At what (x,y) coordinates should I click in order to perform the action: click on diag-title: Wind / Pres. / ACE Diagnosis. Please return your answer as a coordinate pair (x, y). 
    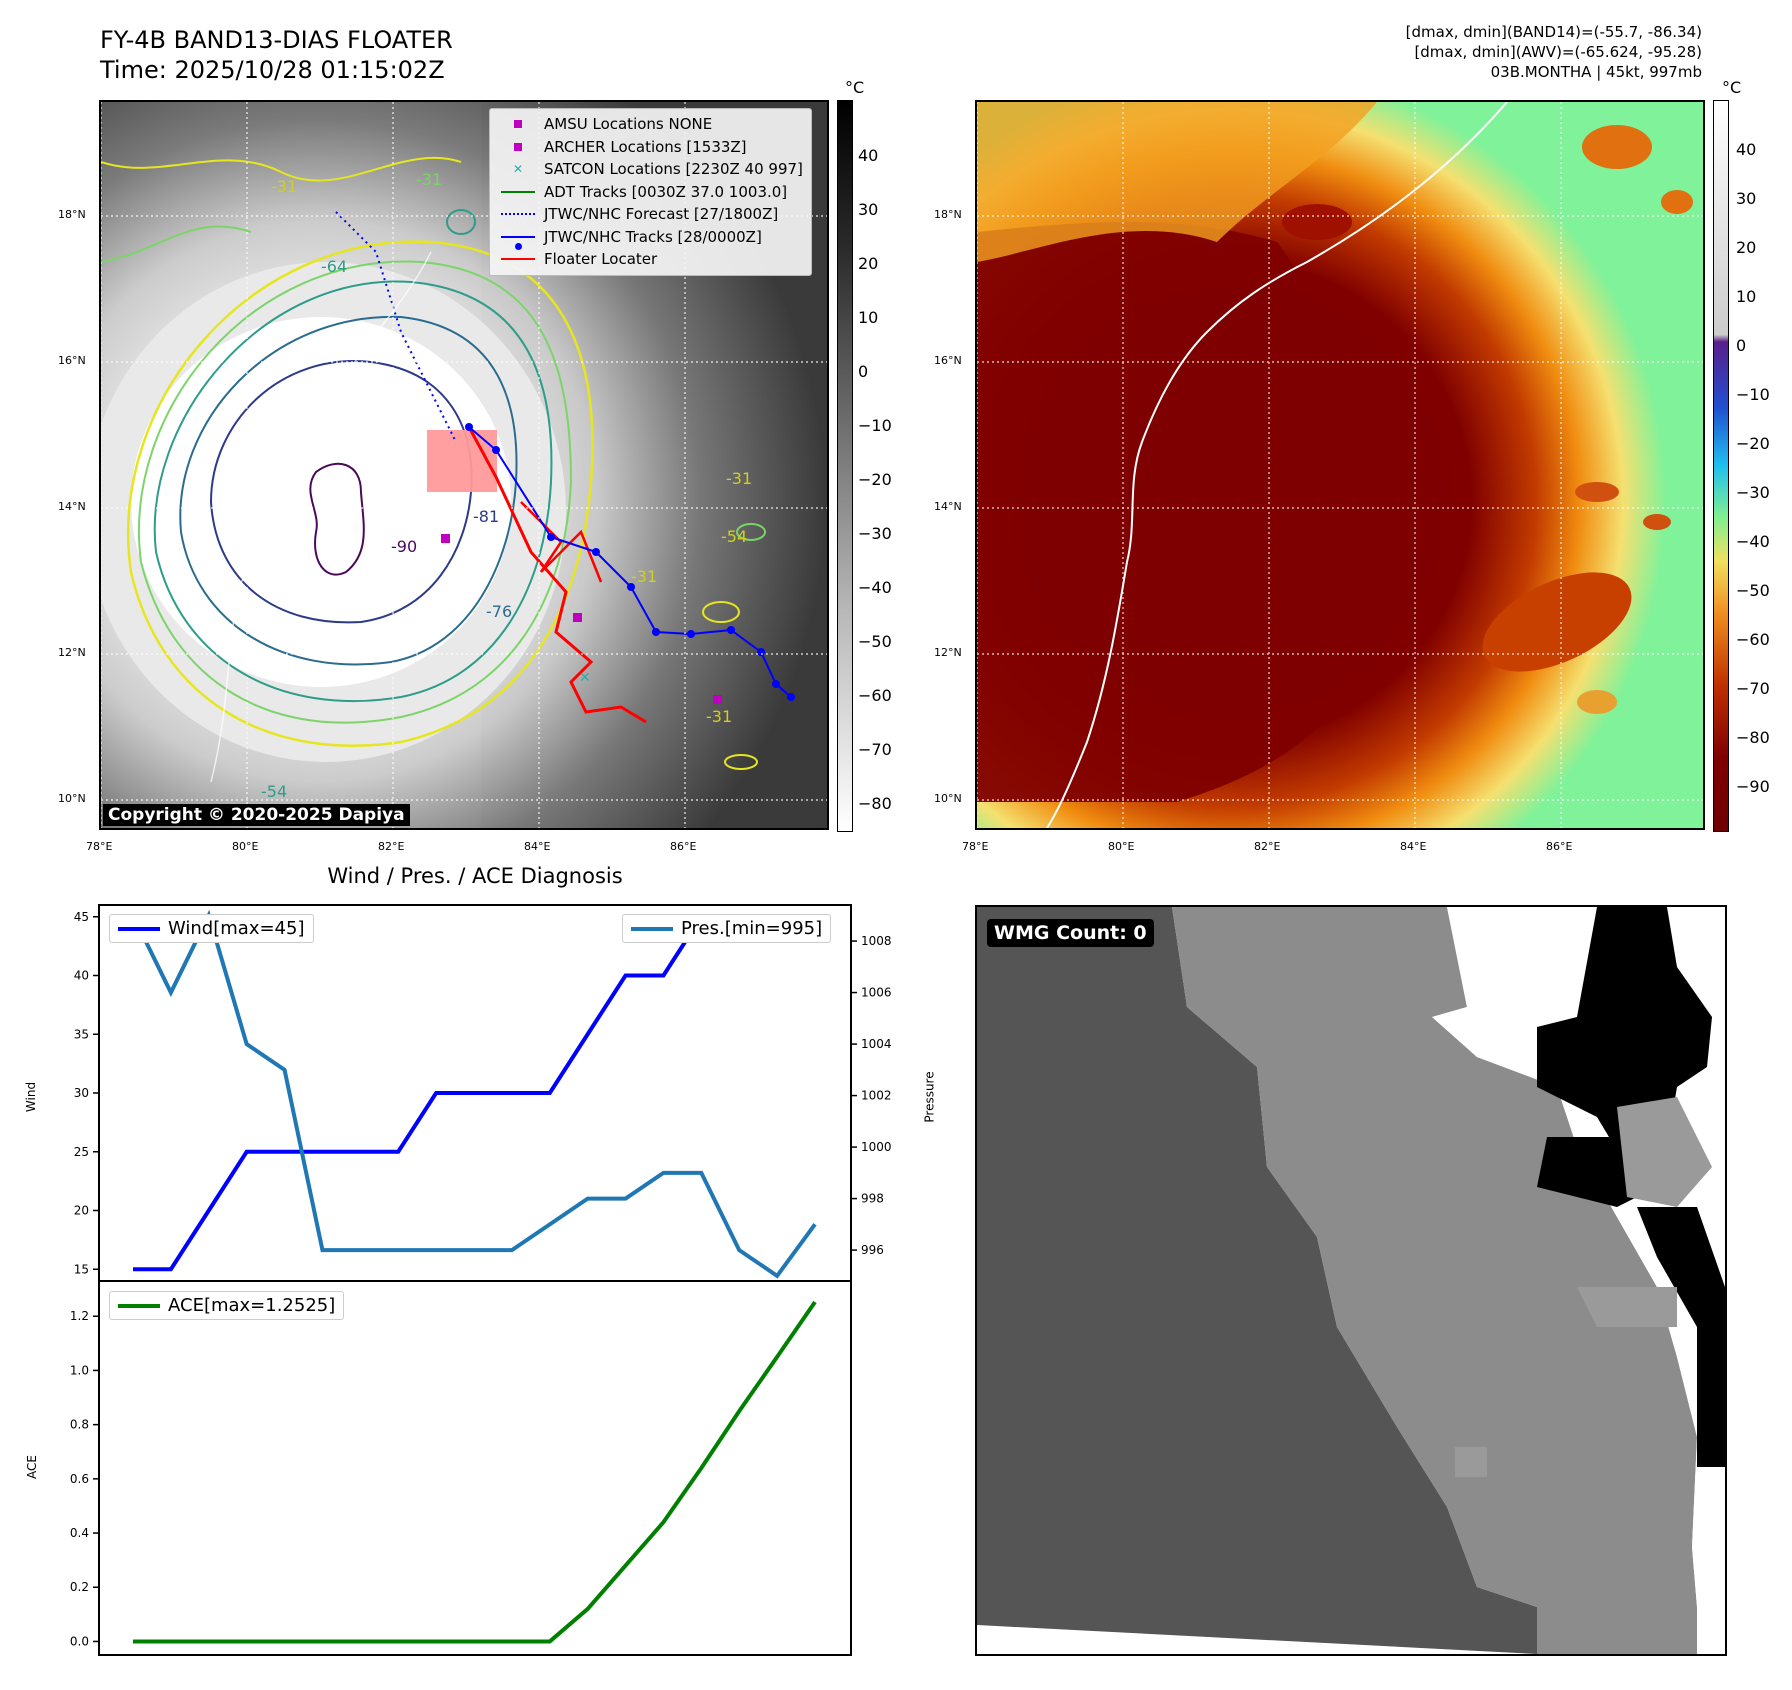
    Looking at the image, I should click on (475, 876).